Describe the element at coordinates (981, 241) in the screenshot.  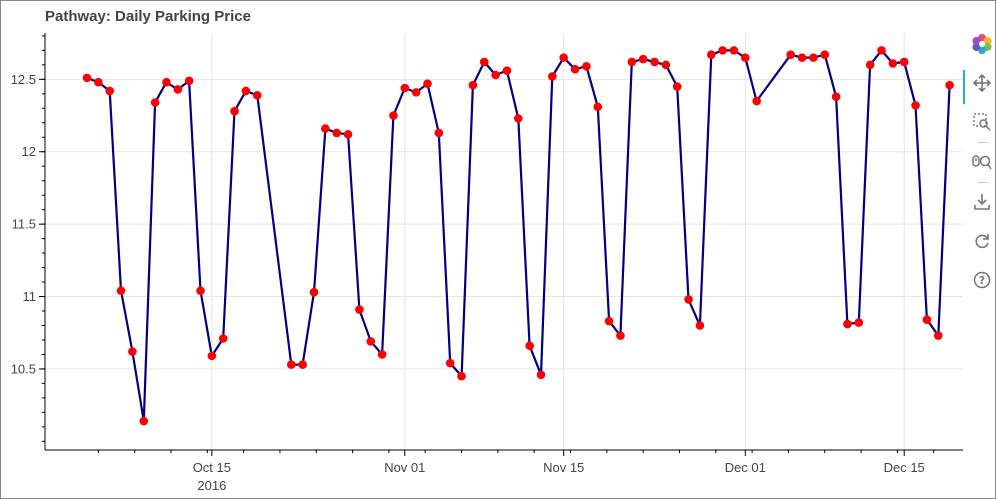
I see `reset-icon` at that location.